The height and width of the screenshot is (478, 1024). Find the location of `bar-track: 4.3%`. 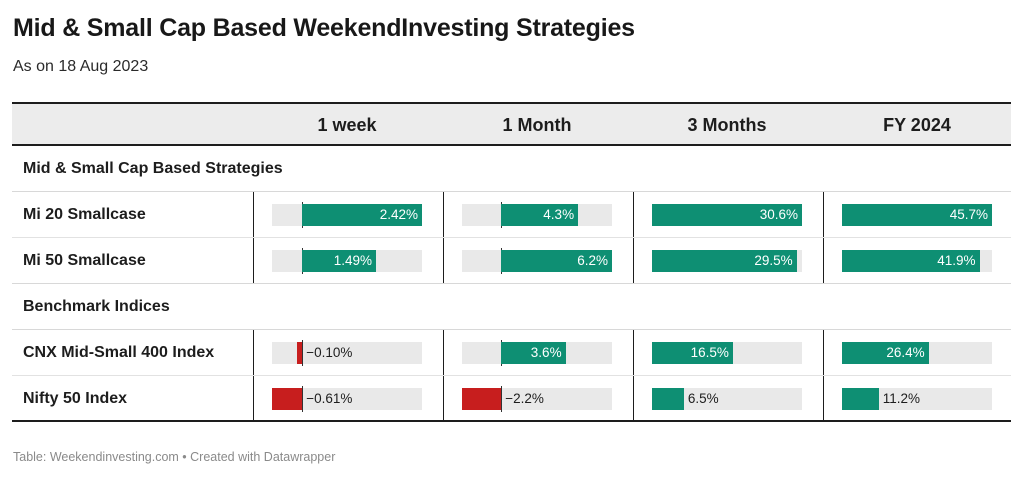

bar-track: 4.3% is located at coordinates (537, 215).